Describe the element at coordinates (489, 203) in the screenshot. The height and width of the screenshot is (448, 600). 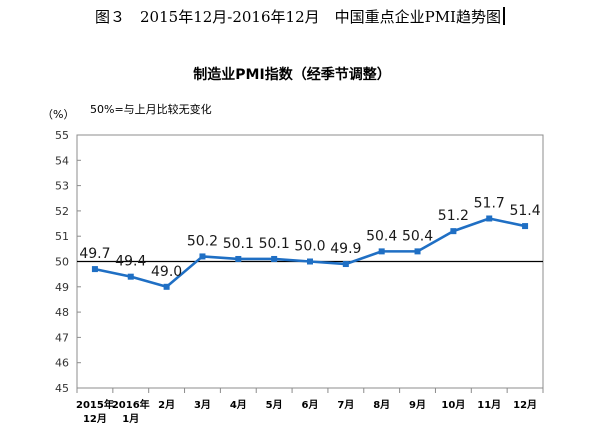
I see `data-label: 51.7` at that location.